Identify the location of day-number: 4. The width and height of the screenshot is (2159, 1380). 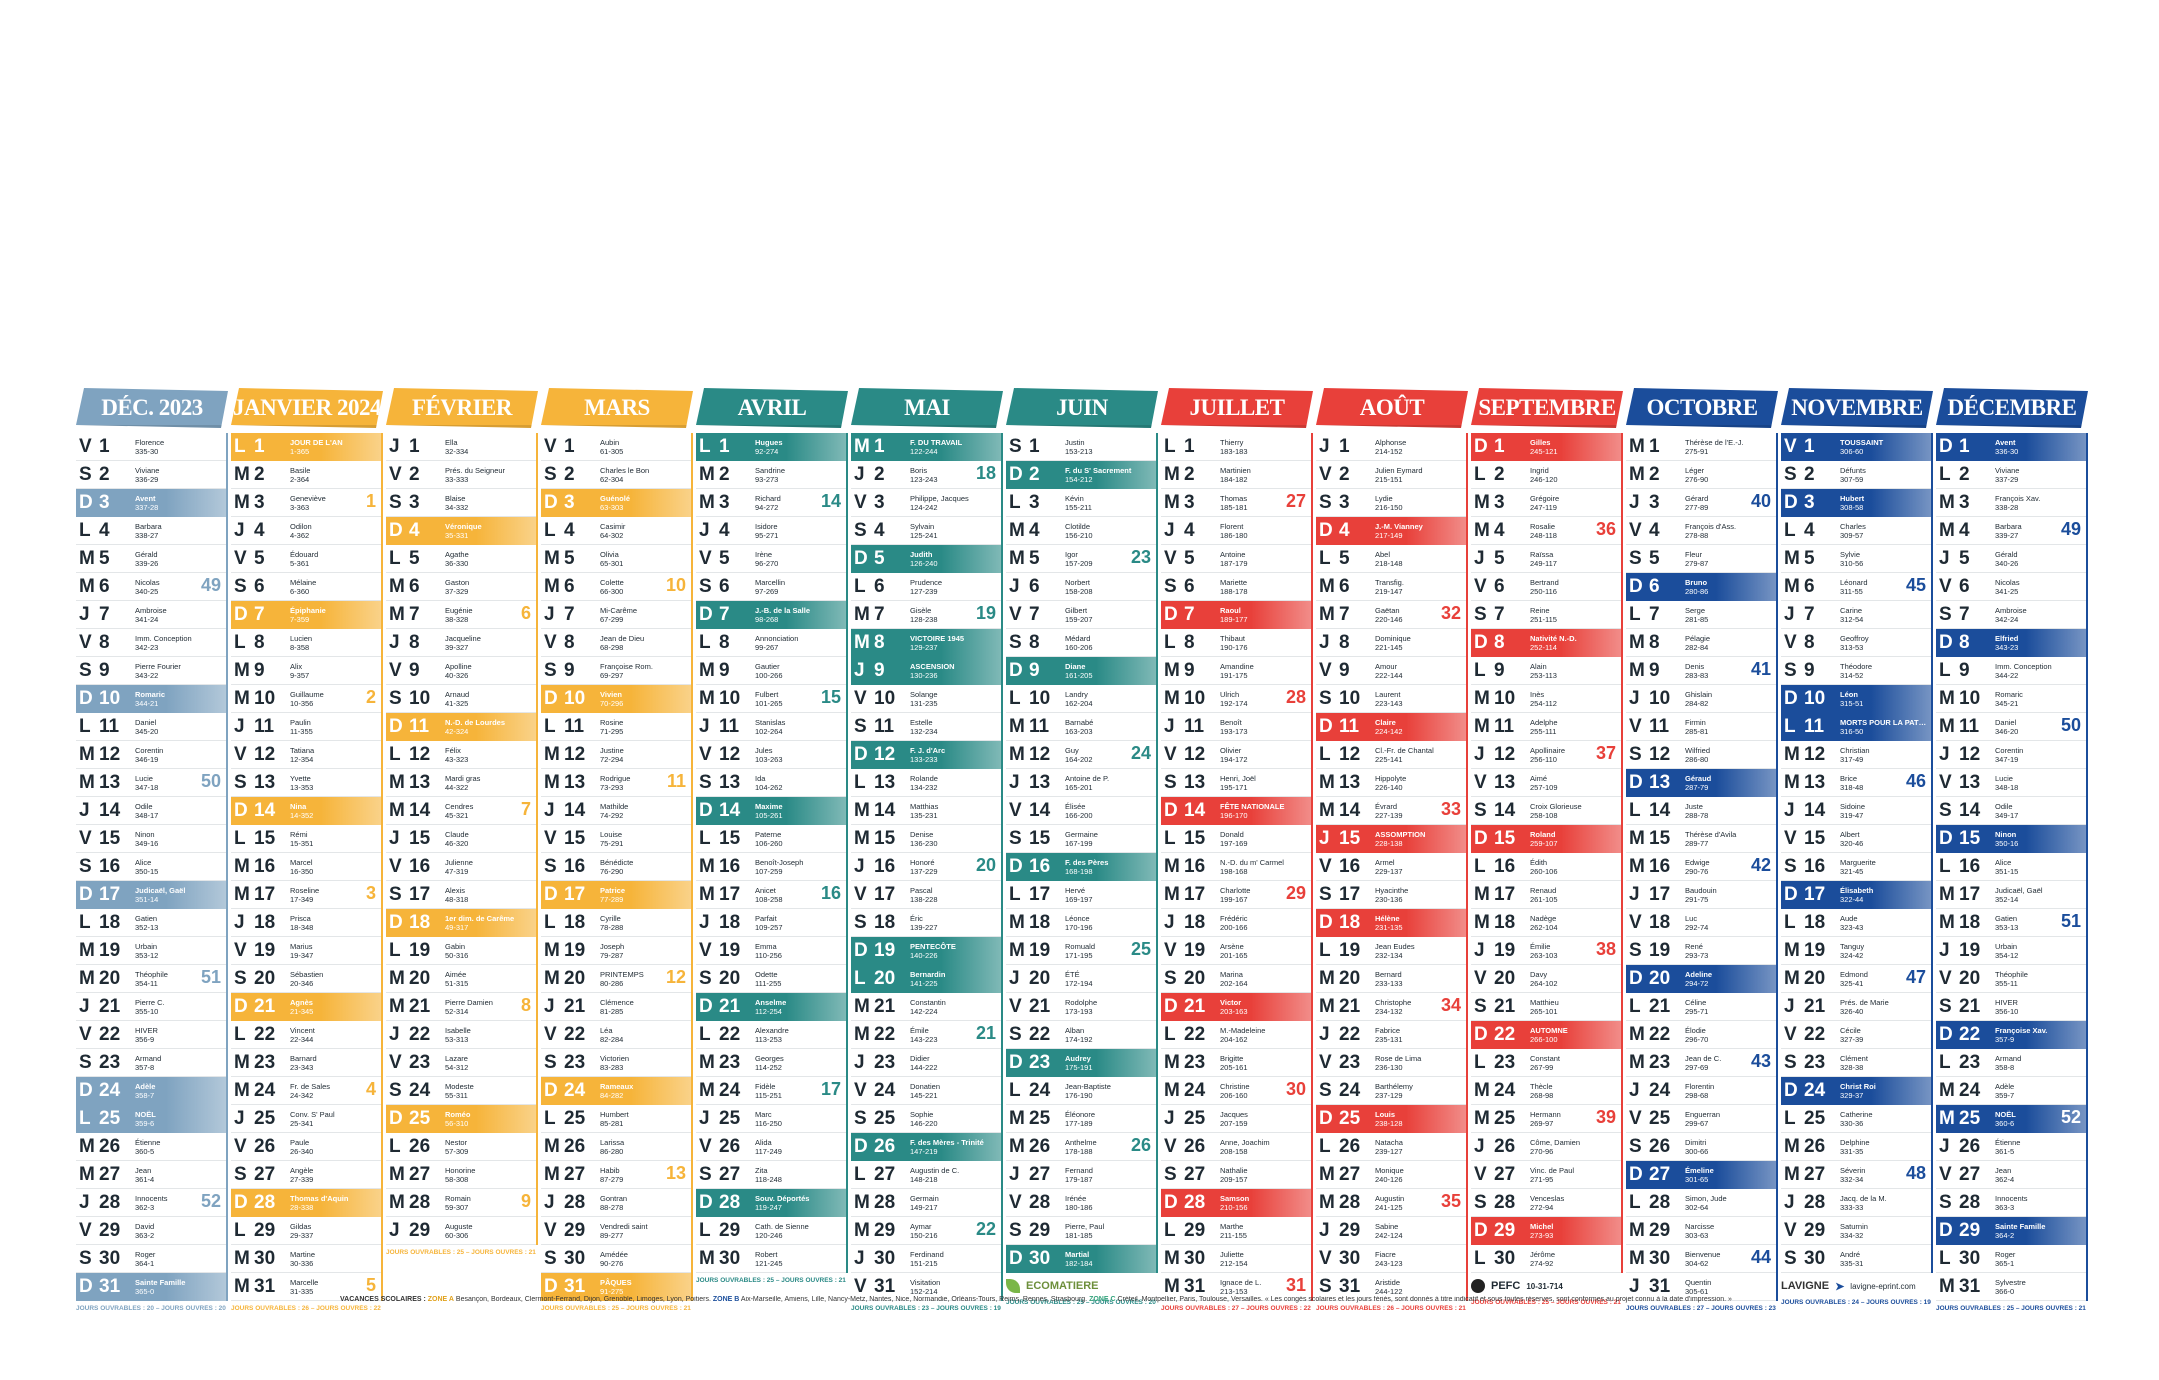
(724, 530).